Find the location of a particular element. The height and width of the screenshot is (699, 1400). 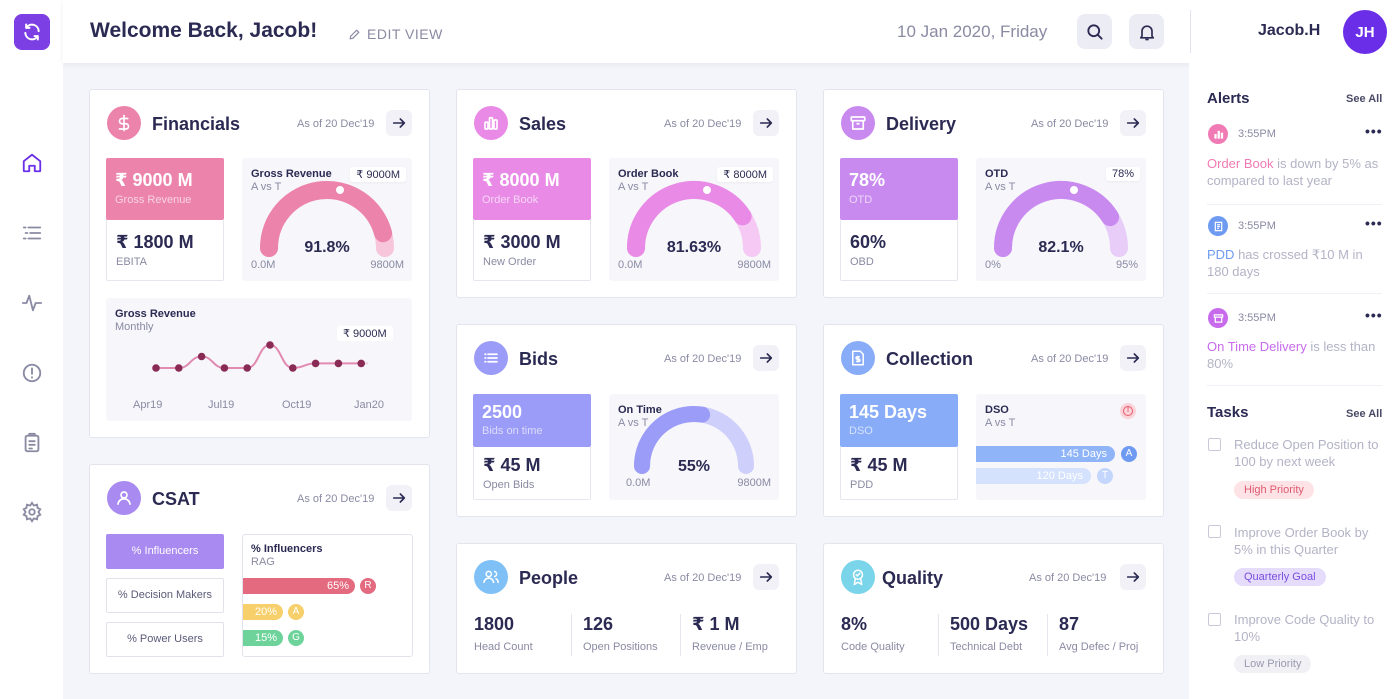

gauge-max: 9800M is located at coordinates (754, 483).